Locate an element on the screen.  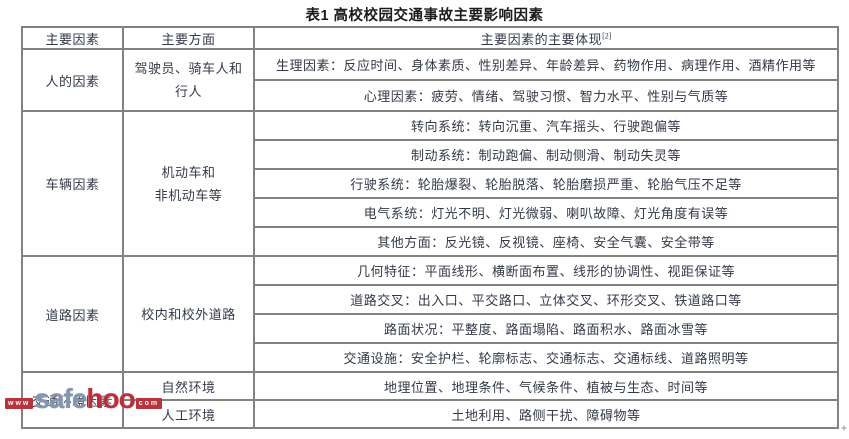
table-row: 电气系统：灯光不明、灯光微弱、喇叭故障、灯光角度有误等 is located at coordinates (430, 212).